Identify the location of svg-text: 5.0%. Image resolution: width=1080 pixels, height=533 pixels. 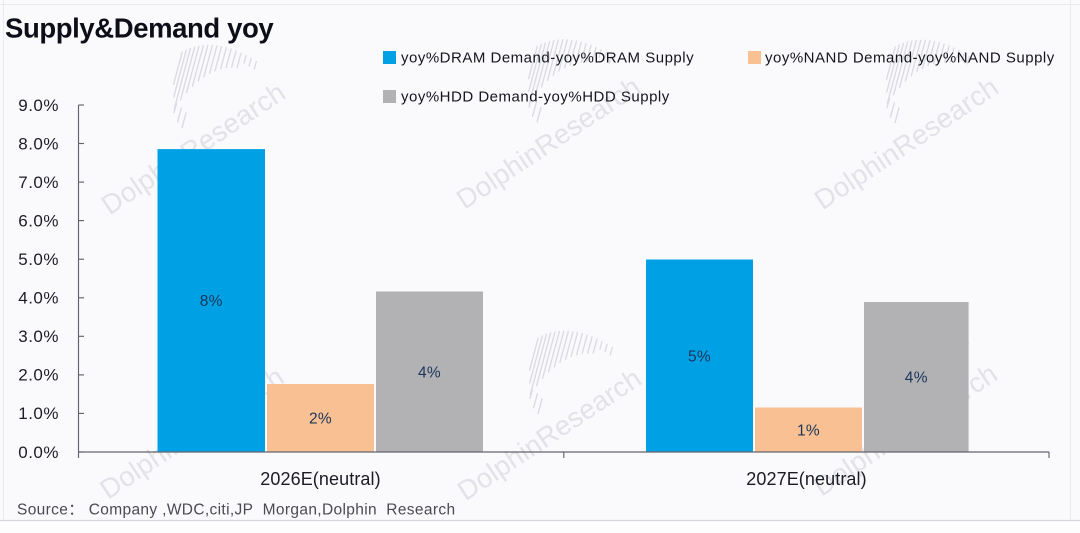
(38, 259).